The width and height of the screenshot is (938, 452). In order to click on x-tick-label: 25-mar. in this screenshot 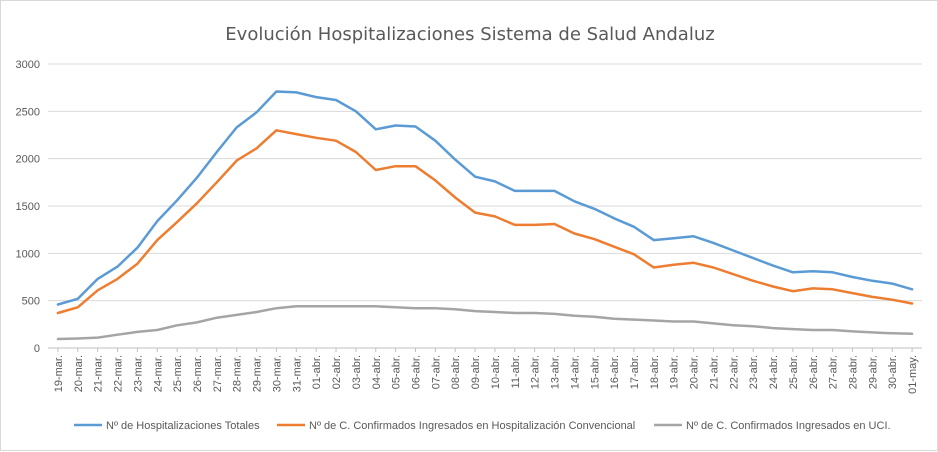, I will do `click(178, 373)`.